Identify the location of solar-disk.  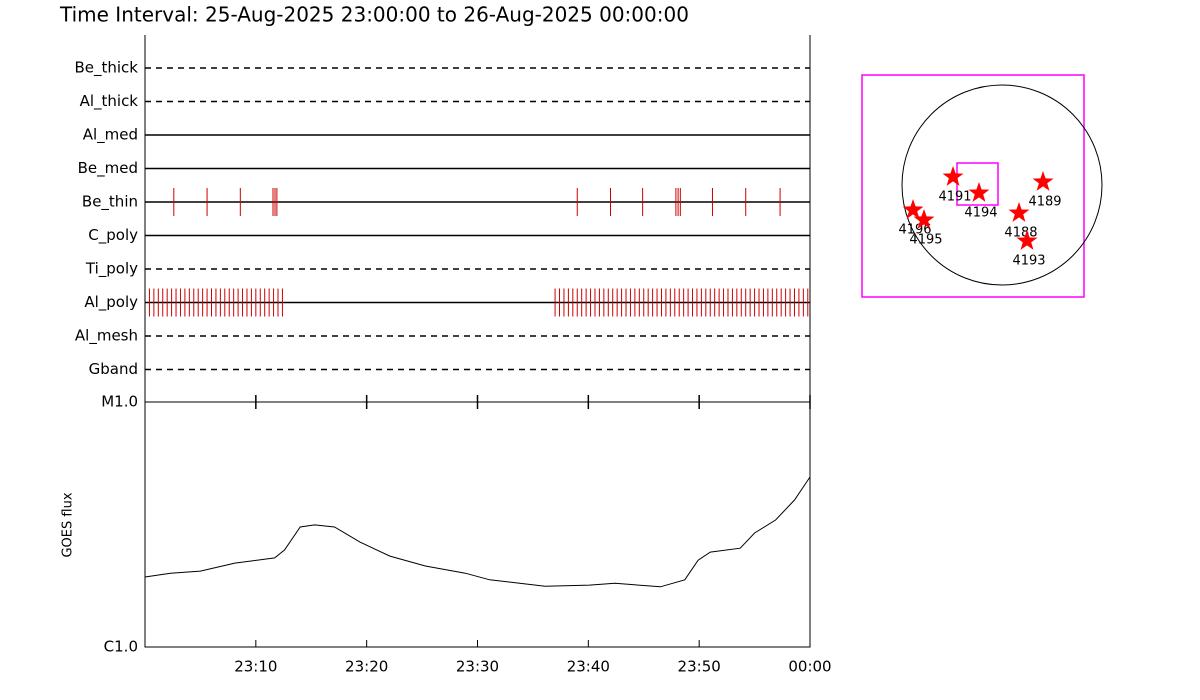
(1002, 185).